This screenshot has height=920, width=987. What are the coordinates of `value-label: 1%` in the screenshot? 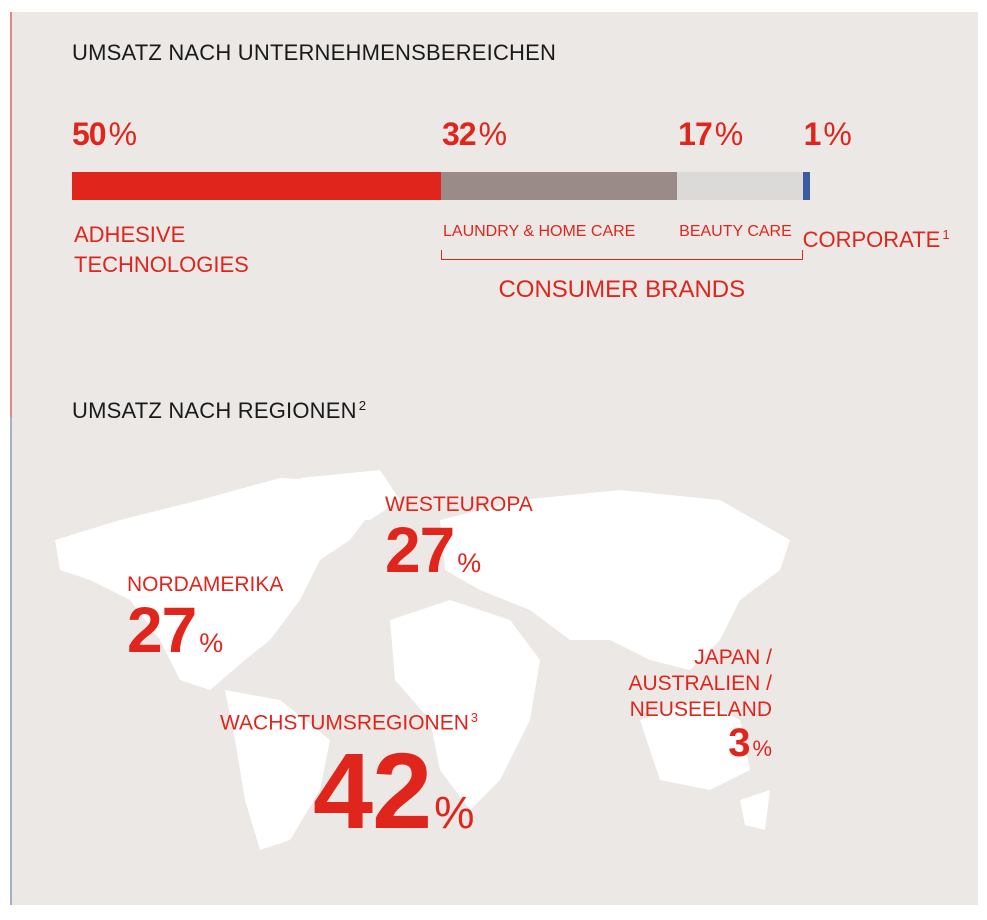 It's located at (828, 134).